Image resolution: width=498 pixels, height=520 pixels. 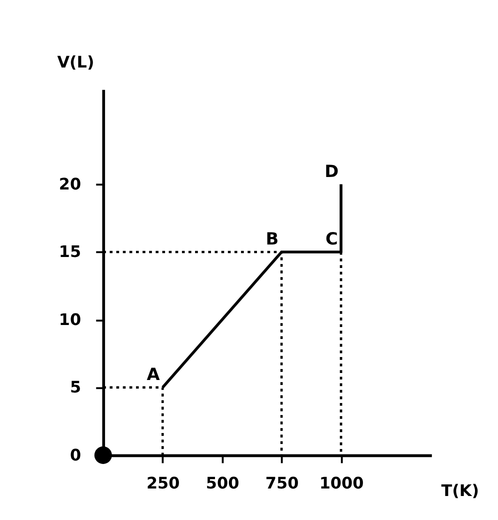 What do you see at coordinates (153, 374) in the screenshot?
I see `annotation: A` at bounding box center [153, 374].